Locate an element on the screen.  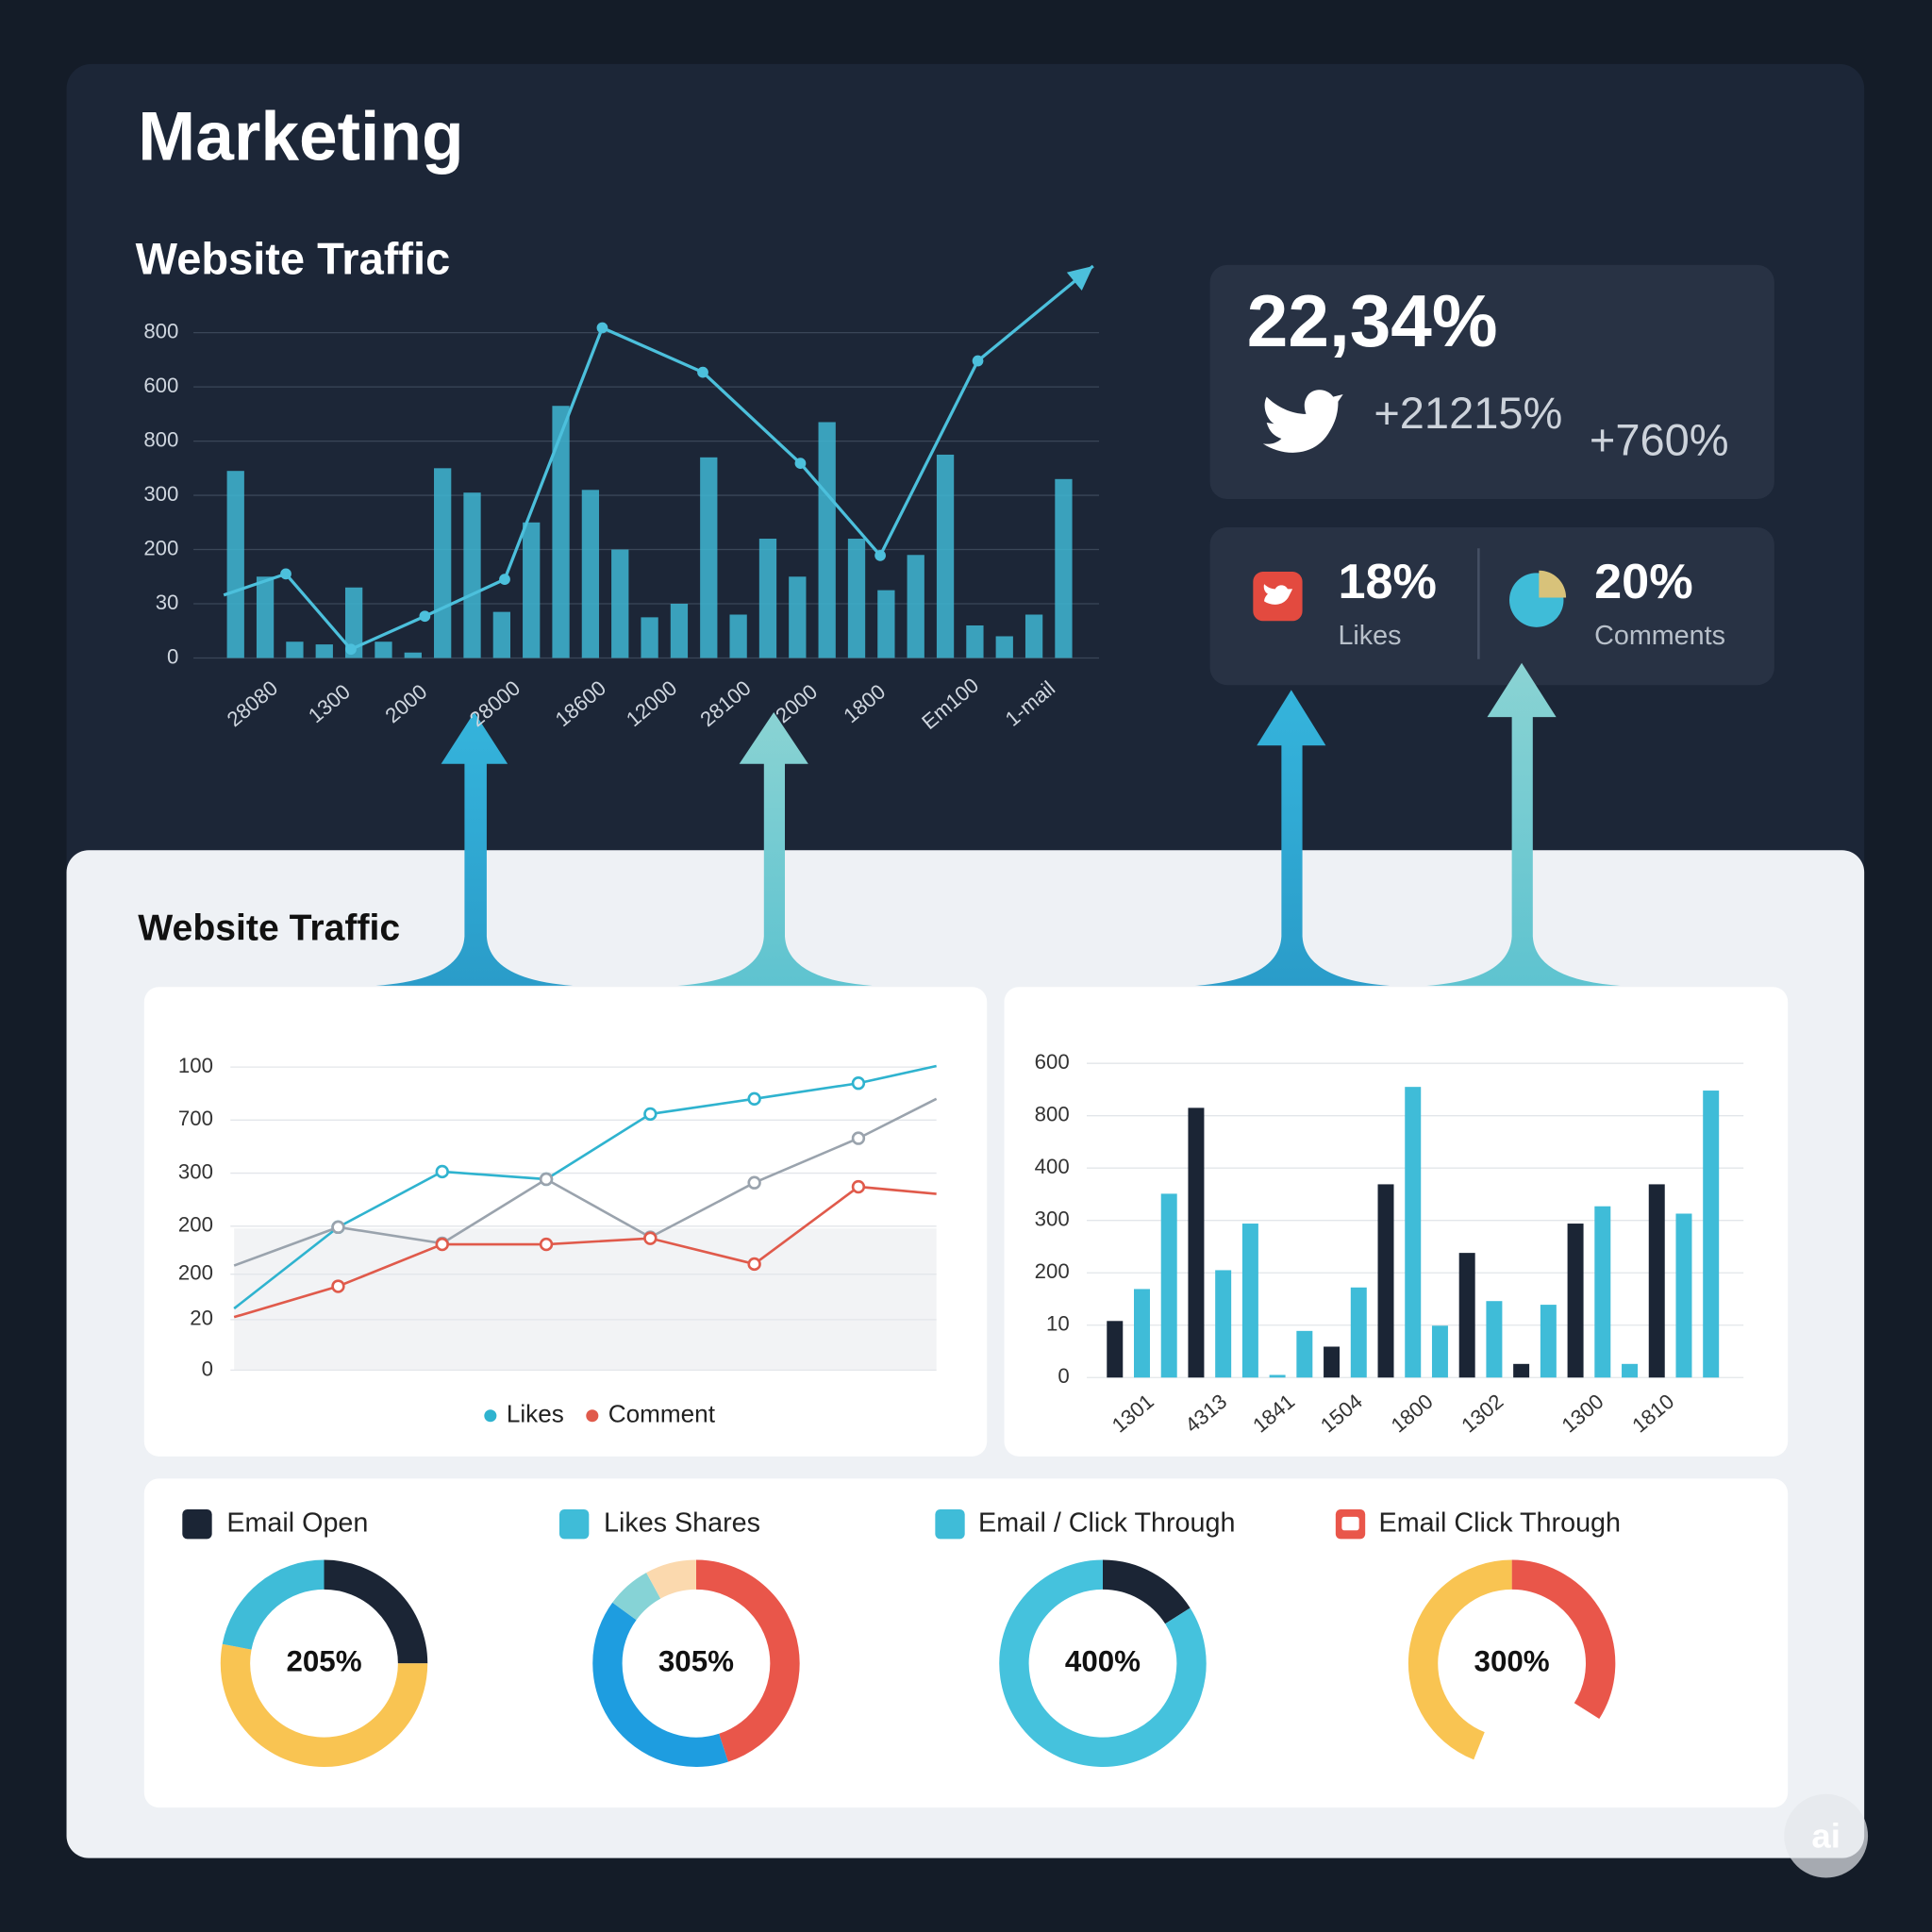
band is located at coordinates (585, 1299).